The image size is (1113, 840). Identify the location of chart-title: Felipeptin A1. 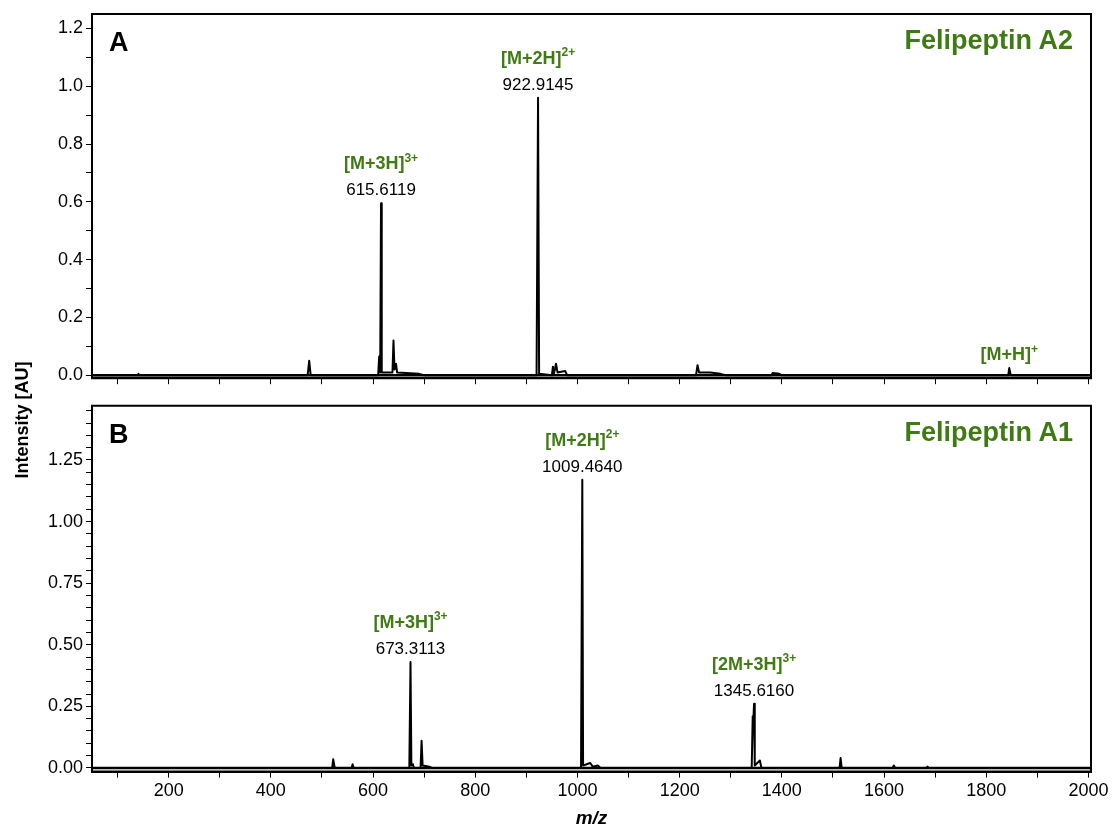
(988, 431).